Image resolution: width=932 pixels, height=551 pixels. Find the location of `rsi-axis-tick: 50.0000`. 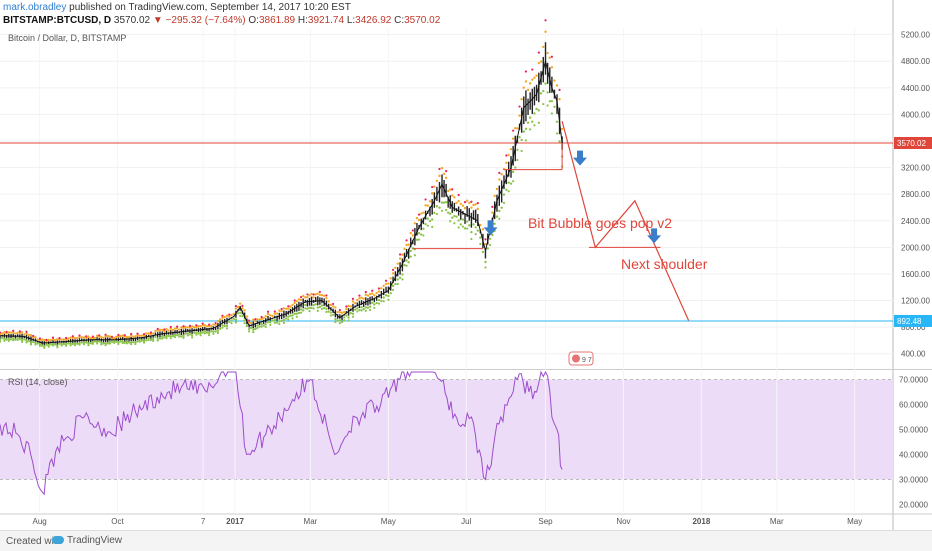

rsi-axis-tick: 50.0000 is located at coordinates (913, 430).